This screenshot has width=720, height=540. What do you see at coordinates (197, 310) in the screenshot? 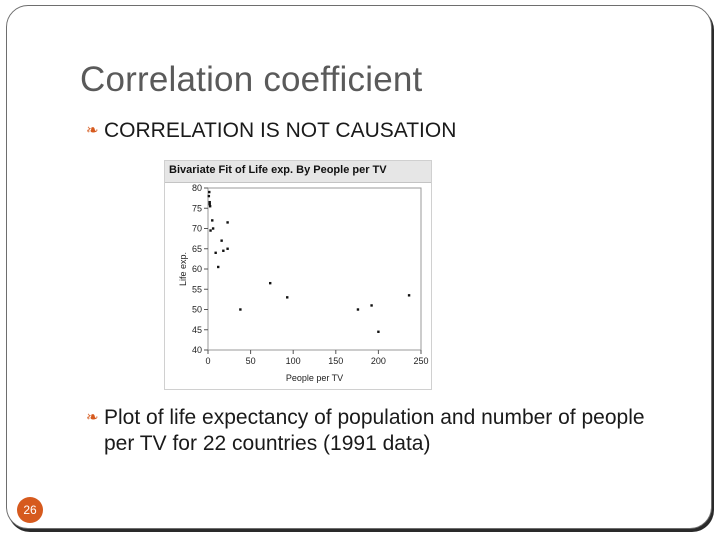
I see `y-tick-label: 50` at bounding box center [197, 310].